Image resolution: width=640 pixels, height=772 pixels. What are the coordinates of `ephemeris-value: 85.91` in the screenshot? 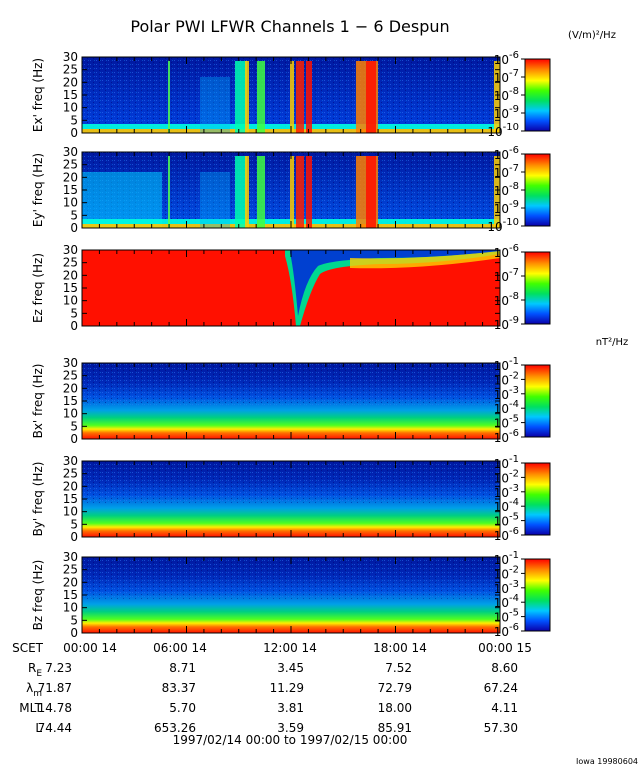 It's located at (395, 728).